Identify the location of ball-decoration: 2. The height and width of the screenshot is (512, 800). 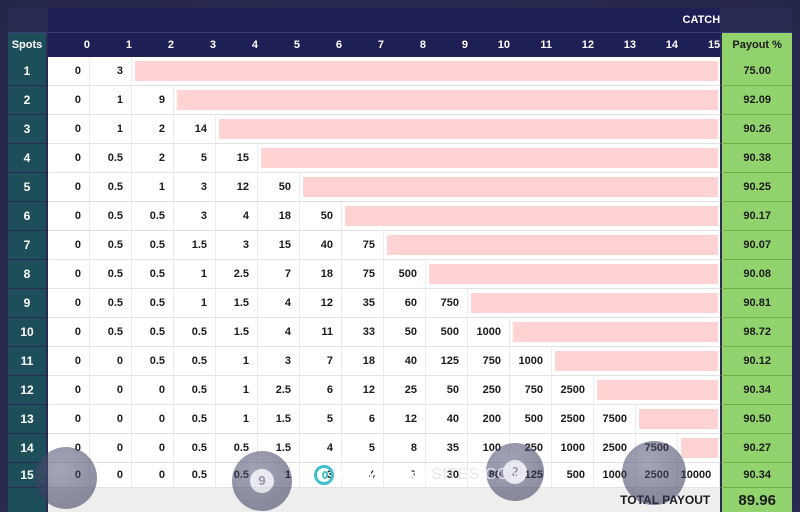
(515, 472).